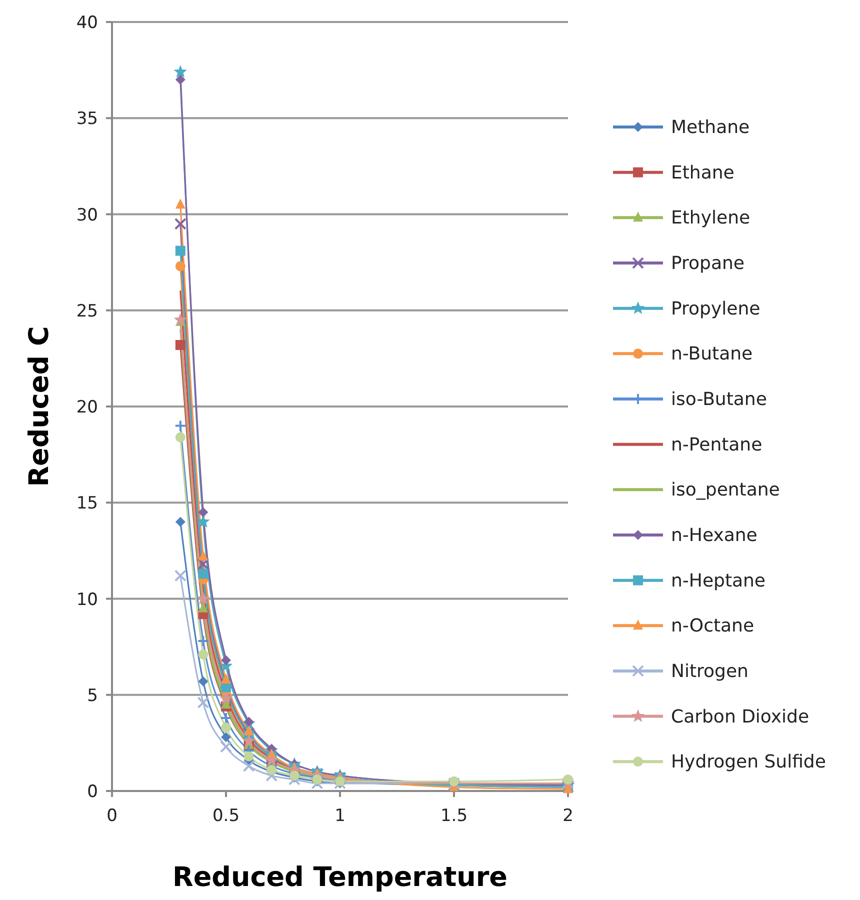 Image resolution: width=860 pixels, height=900 pixels. I want to click on legend-label: Propane, so click(707, 263).